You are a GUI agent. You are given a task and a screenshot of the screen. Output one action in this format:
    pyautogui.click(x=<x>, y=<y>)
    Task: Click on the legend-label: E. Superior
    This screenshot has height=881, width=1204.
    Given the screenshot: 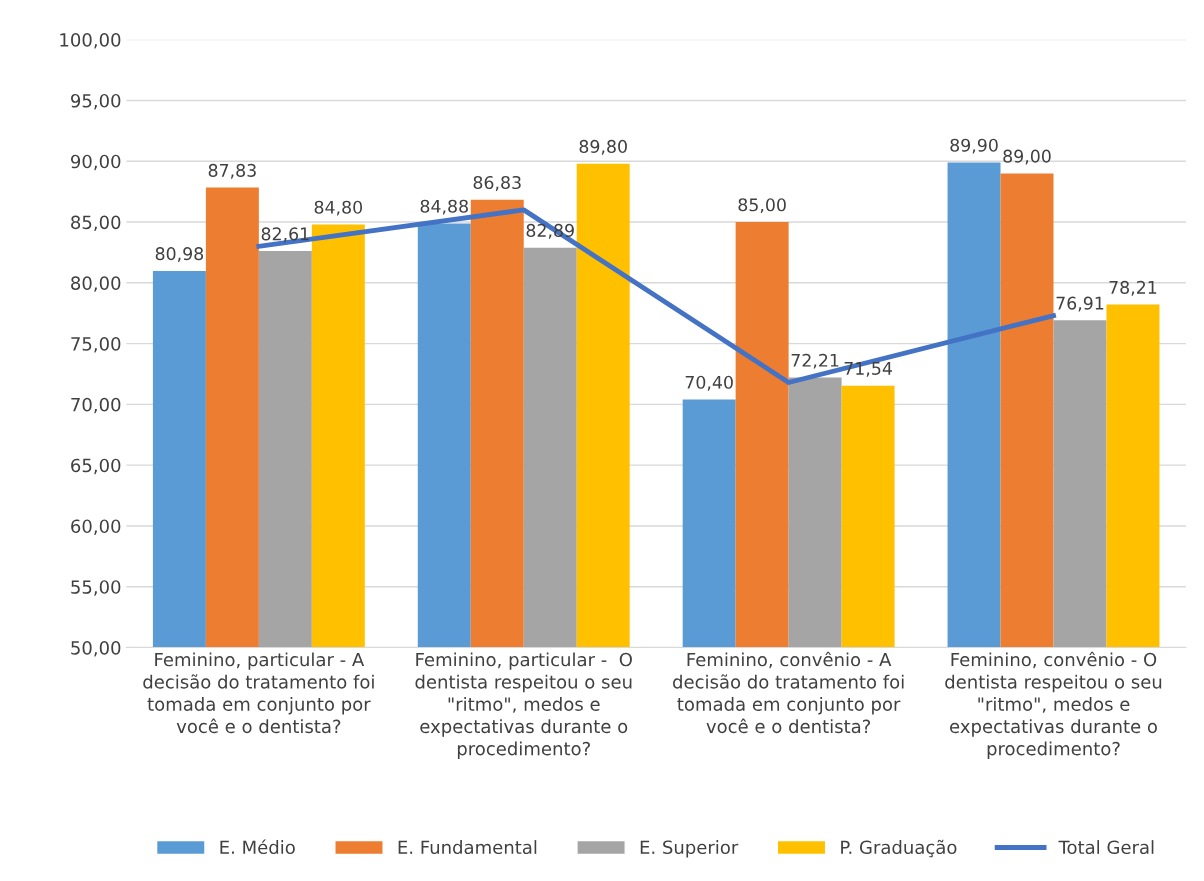 What is the action you would take?
    pyautogui.click(x=689, y=849)
    